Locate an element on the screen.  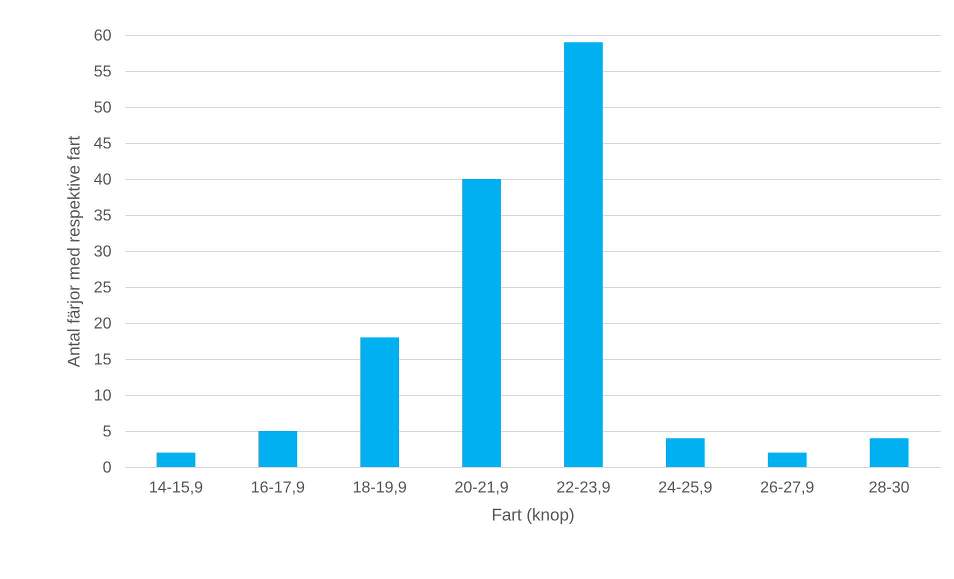
y-tick-label: 10 is located at coordinates (103, 396).